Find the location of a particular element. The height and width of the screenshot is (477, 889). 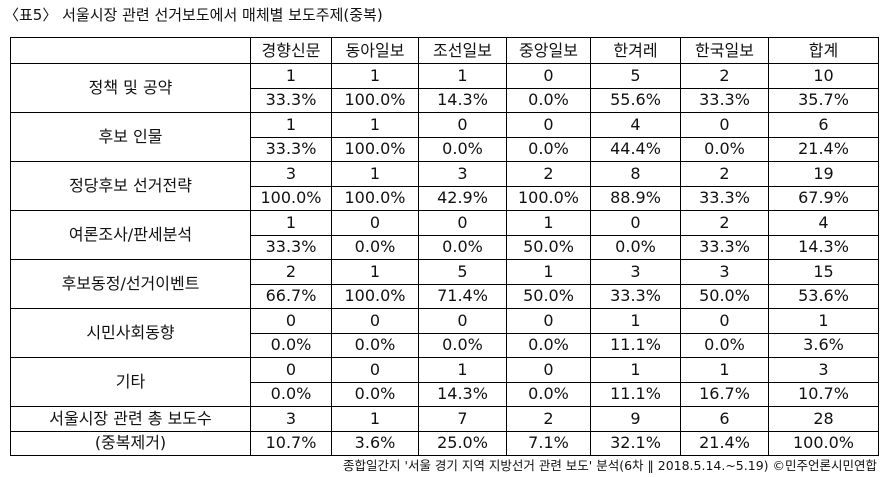

count-cell: 10 is located at coordinates (823, 76).